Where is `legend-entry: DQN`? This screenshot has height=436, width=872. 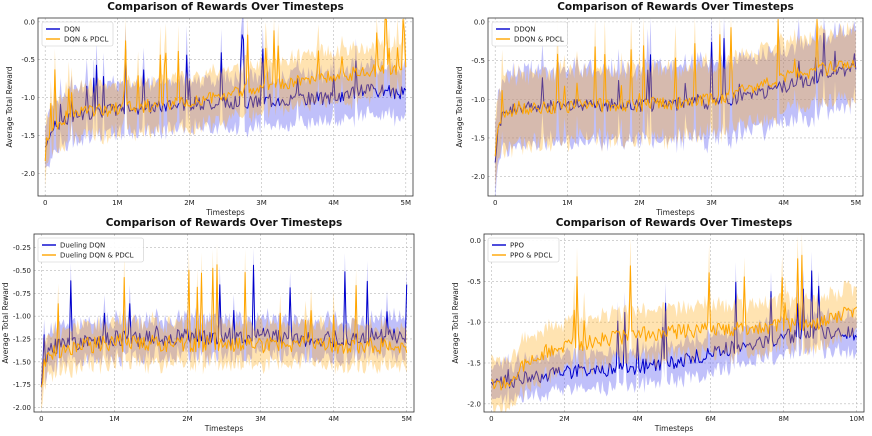
legend-entry: DQN is located at coordinates (72, 30).